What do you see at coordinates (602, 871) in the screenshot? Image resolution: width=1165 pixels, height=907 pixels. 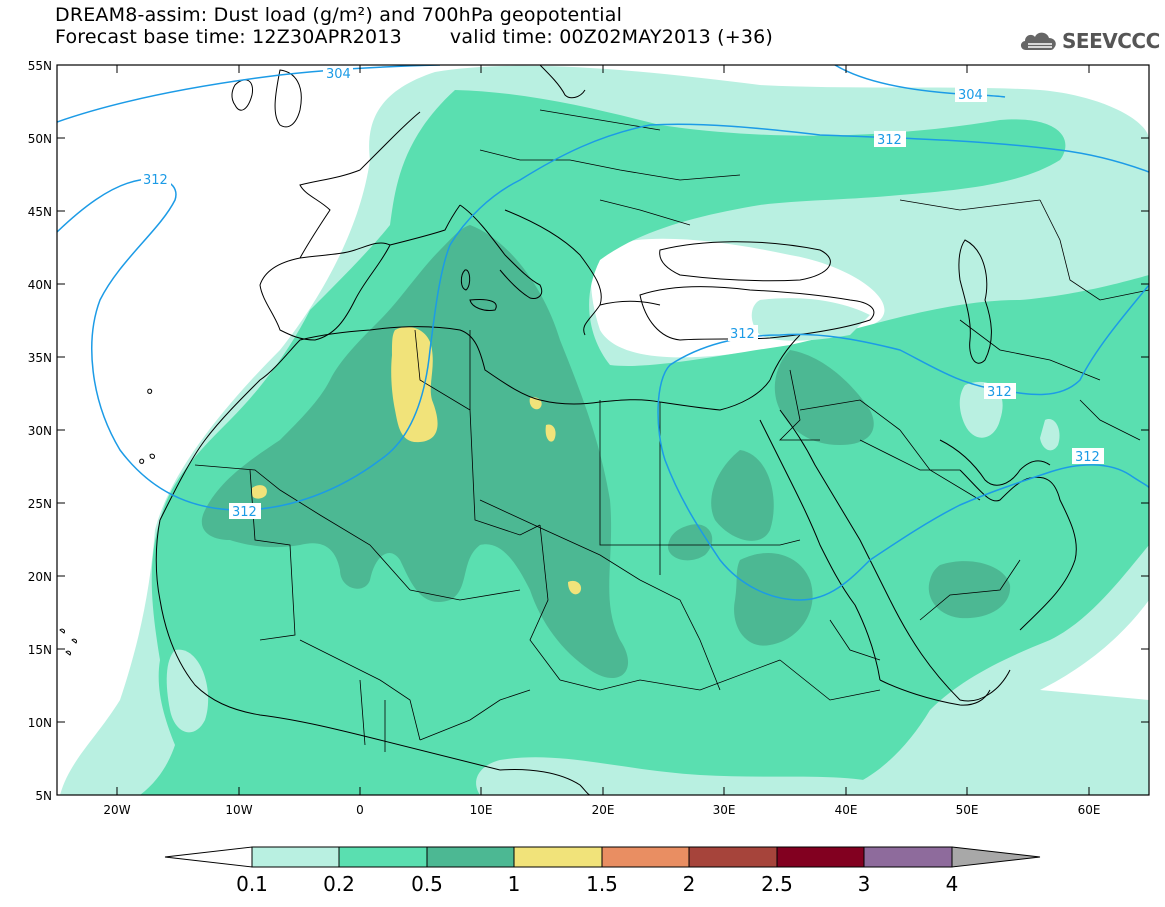 I see `color-legend: 0.1 0.2 0.5 1 1.5 2 2.5 3 4` at bounding box center [602, 871].